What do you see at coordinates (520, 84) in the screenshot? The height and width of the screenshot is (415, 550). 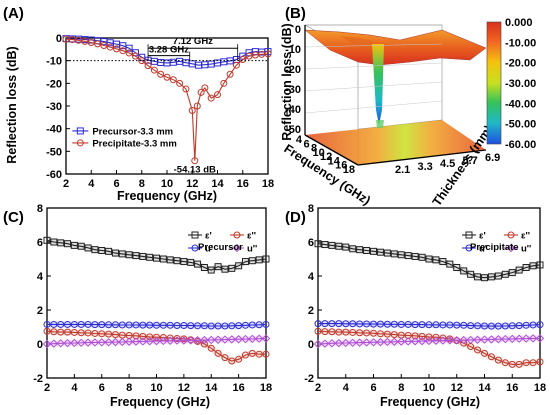 I see `colorbar-tick-label: -30.00` at bounding box center [520, 84].